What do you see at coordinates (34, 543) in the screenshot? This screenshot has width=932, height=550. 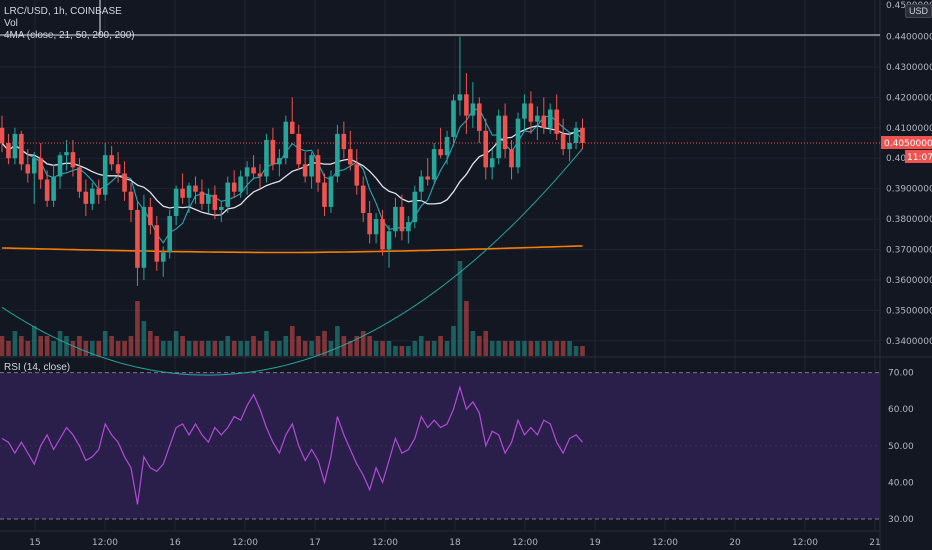 I see `time-tick-label: 15` at bounding box center [34, 543].